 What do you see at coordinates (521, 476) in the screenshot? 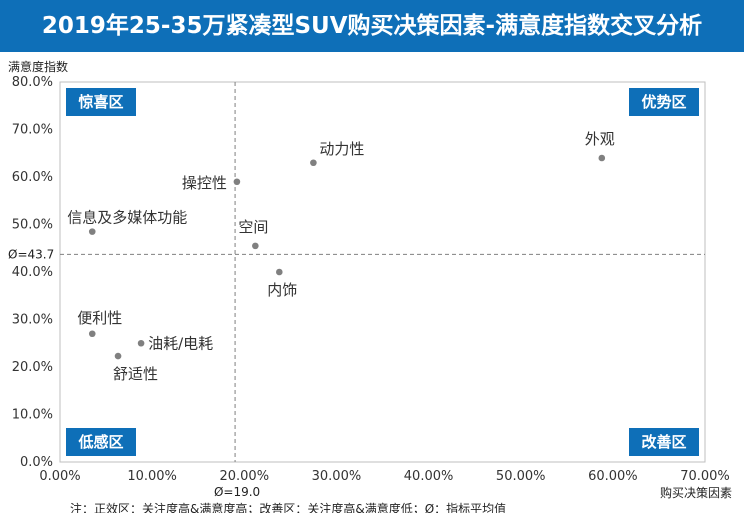
I see `x-tick-label: 50.00%` at bounding box center [521, 476].